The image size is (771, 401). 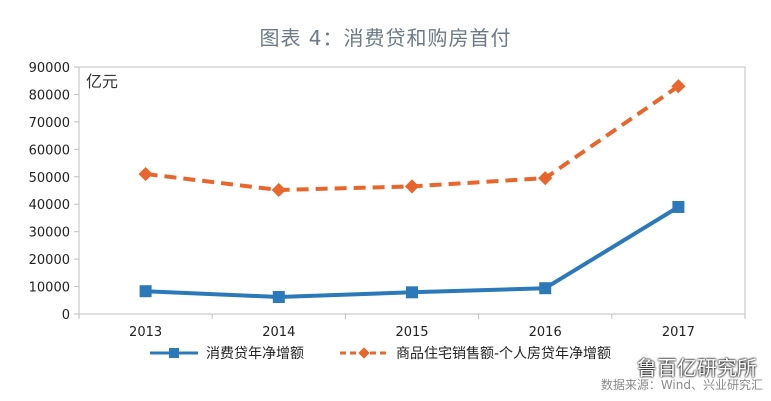 I want to click on source-note: 数据来源：Wind、兴业研究汇, so click(x=681, y=385).